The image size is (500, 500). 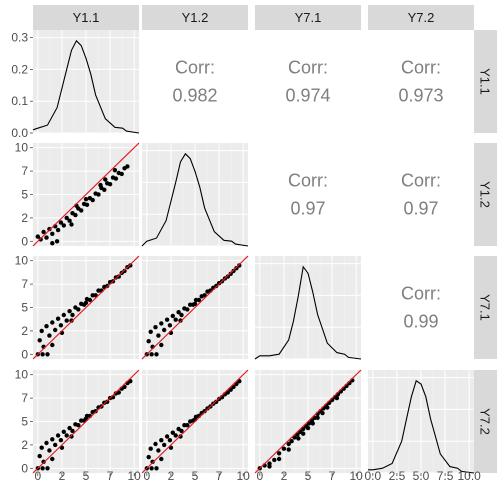 What do you see at coordinates (485, 307) in the screenshot?
I see `row-strip-label: Y7.1` at bounding box center [485, 307].